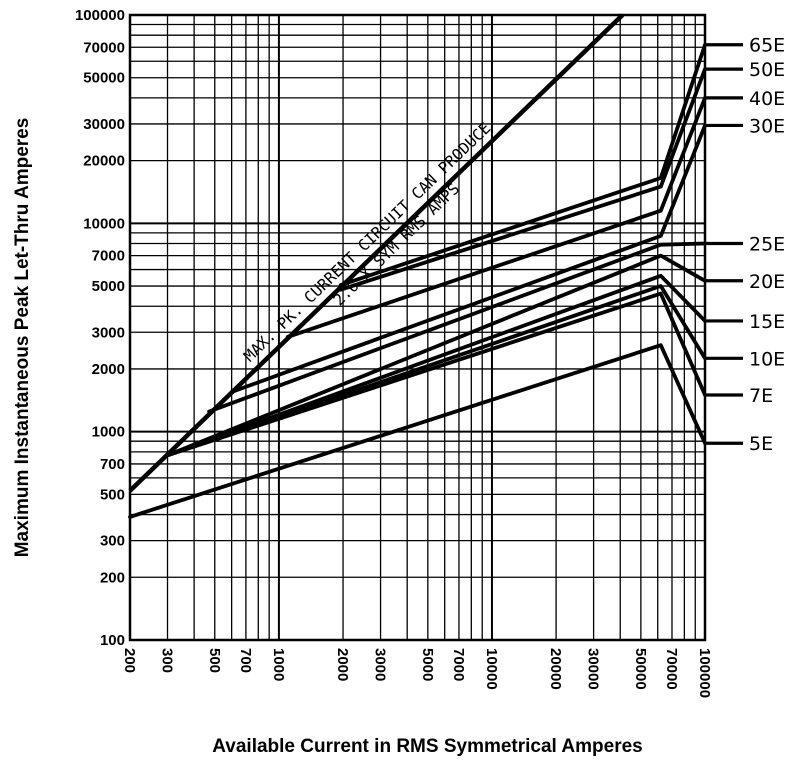 Image resolution: width=805 pixels, height=760 pixels. What do you see at coordinates (427, 664) in the screenshot?
I see `x-tick-label: 5000` at bounding box center [427, 664].